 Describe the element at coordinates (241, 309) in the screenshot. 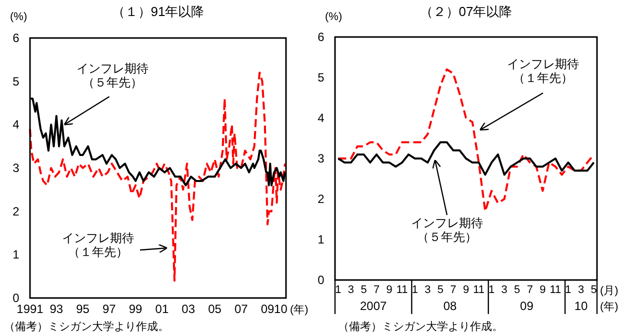

I see `x-tick-label: 07` at that location.